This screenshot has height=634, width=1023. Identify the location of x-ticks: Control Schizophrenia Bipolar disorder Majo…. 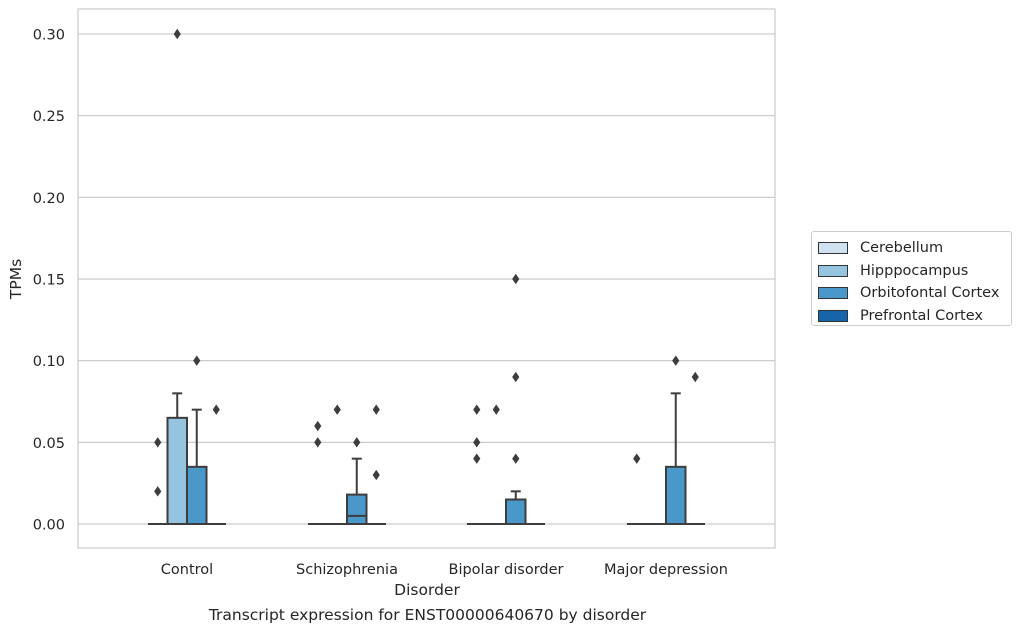
(444, 570).